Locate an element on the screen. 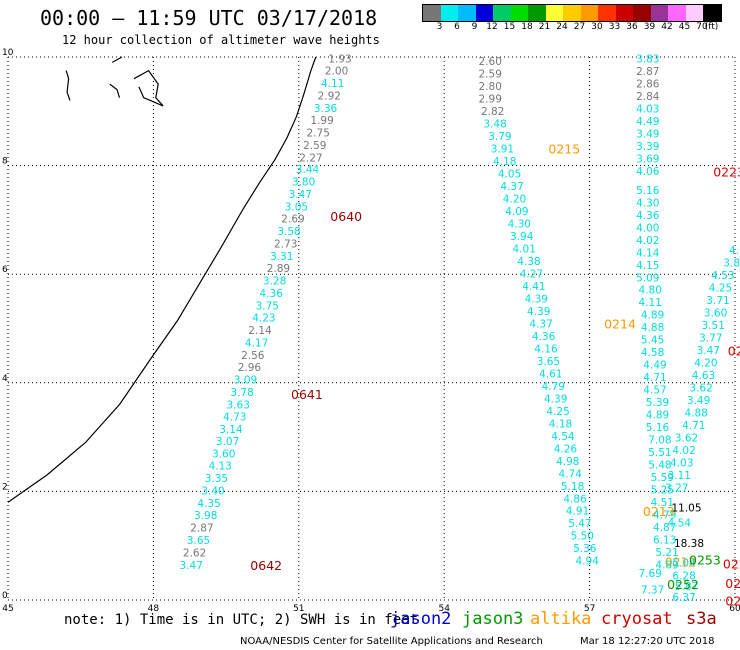 The height and width of the screenshot is (650, 740). longitude-tick-label: 60 is located at coordinates (734, 609).